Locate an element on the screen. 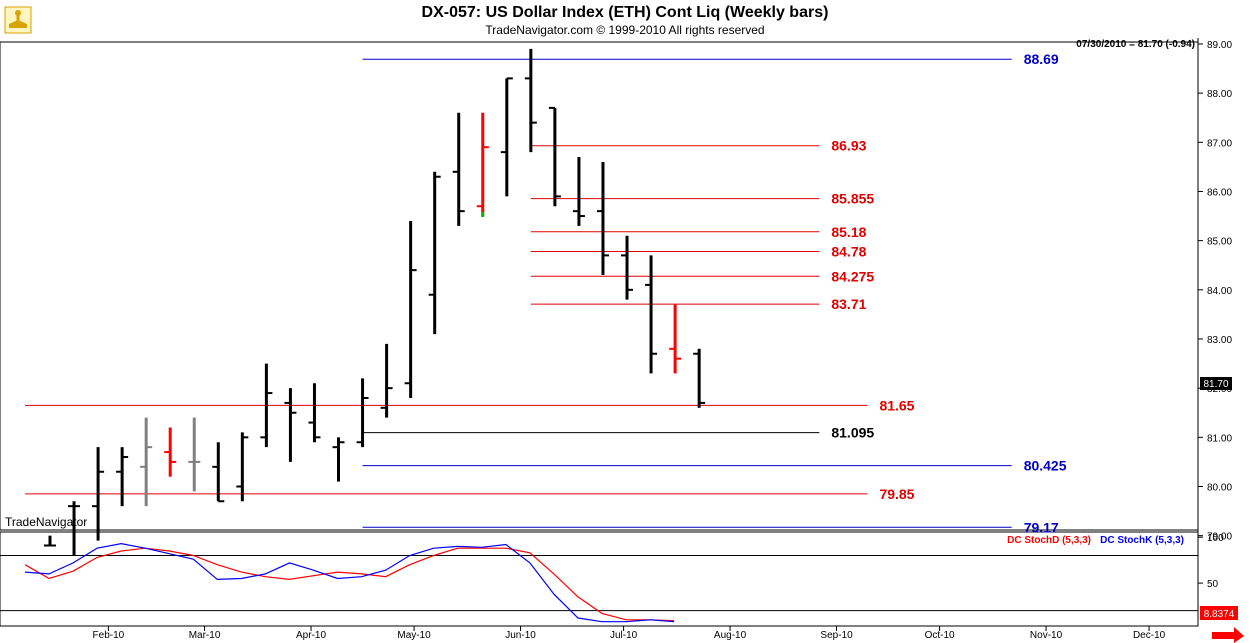 The image size is (1250, 643). y-tick-label: 85.00 is located at coordinates (1219, 242).